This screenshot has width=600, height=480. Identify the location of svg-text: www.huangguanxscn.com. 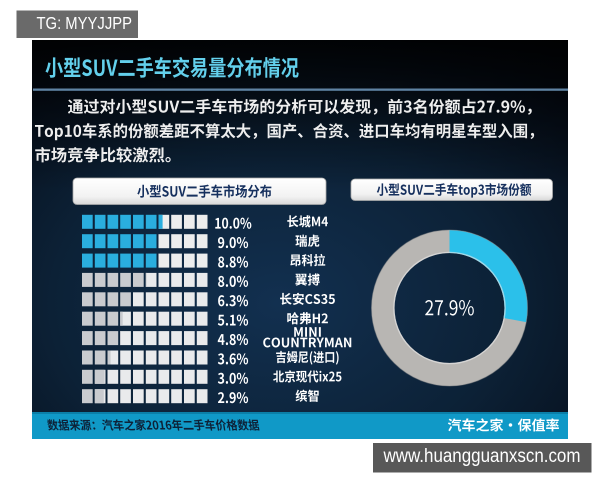
(482, 456).